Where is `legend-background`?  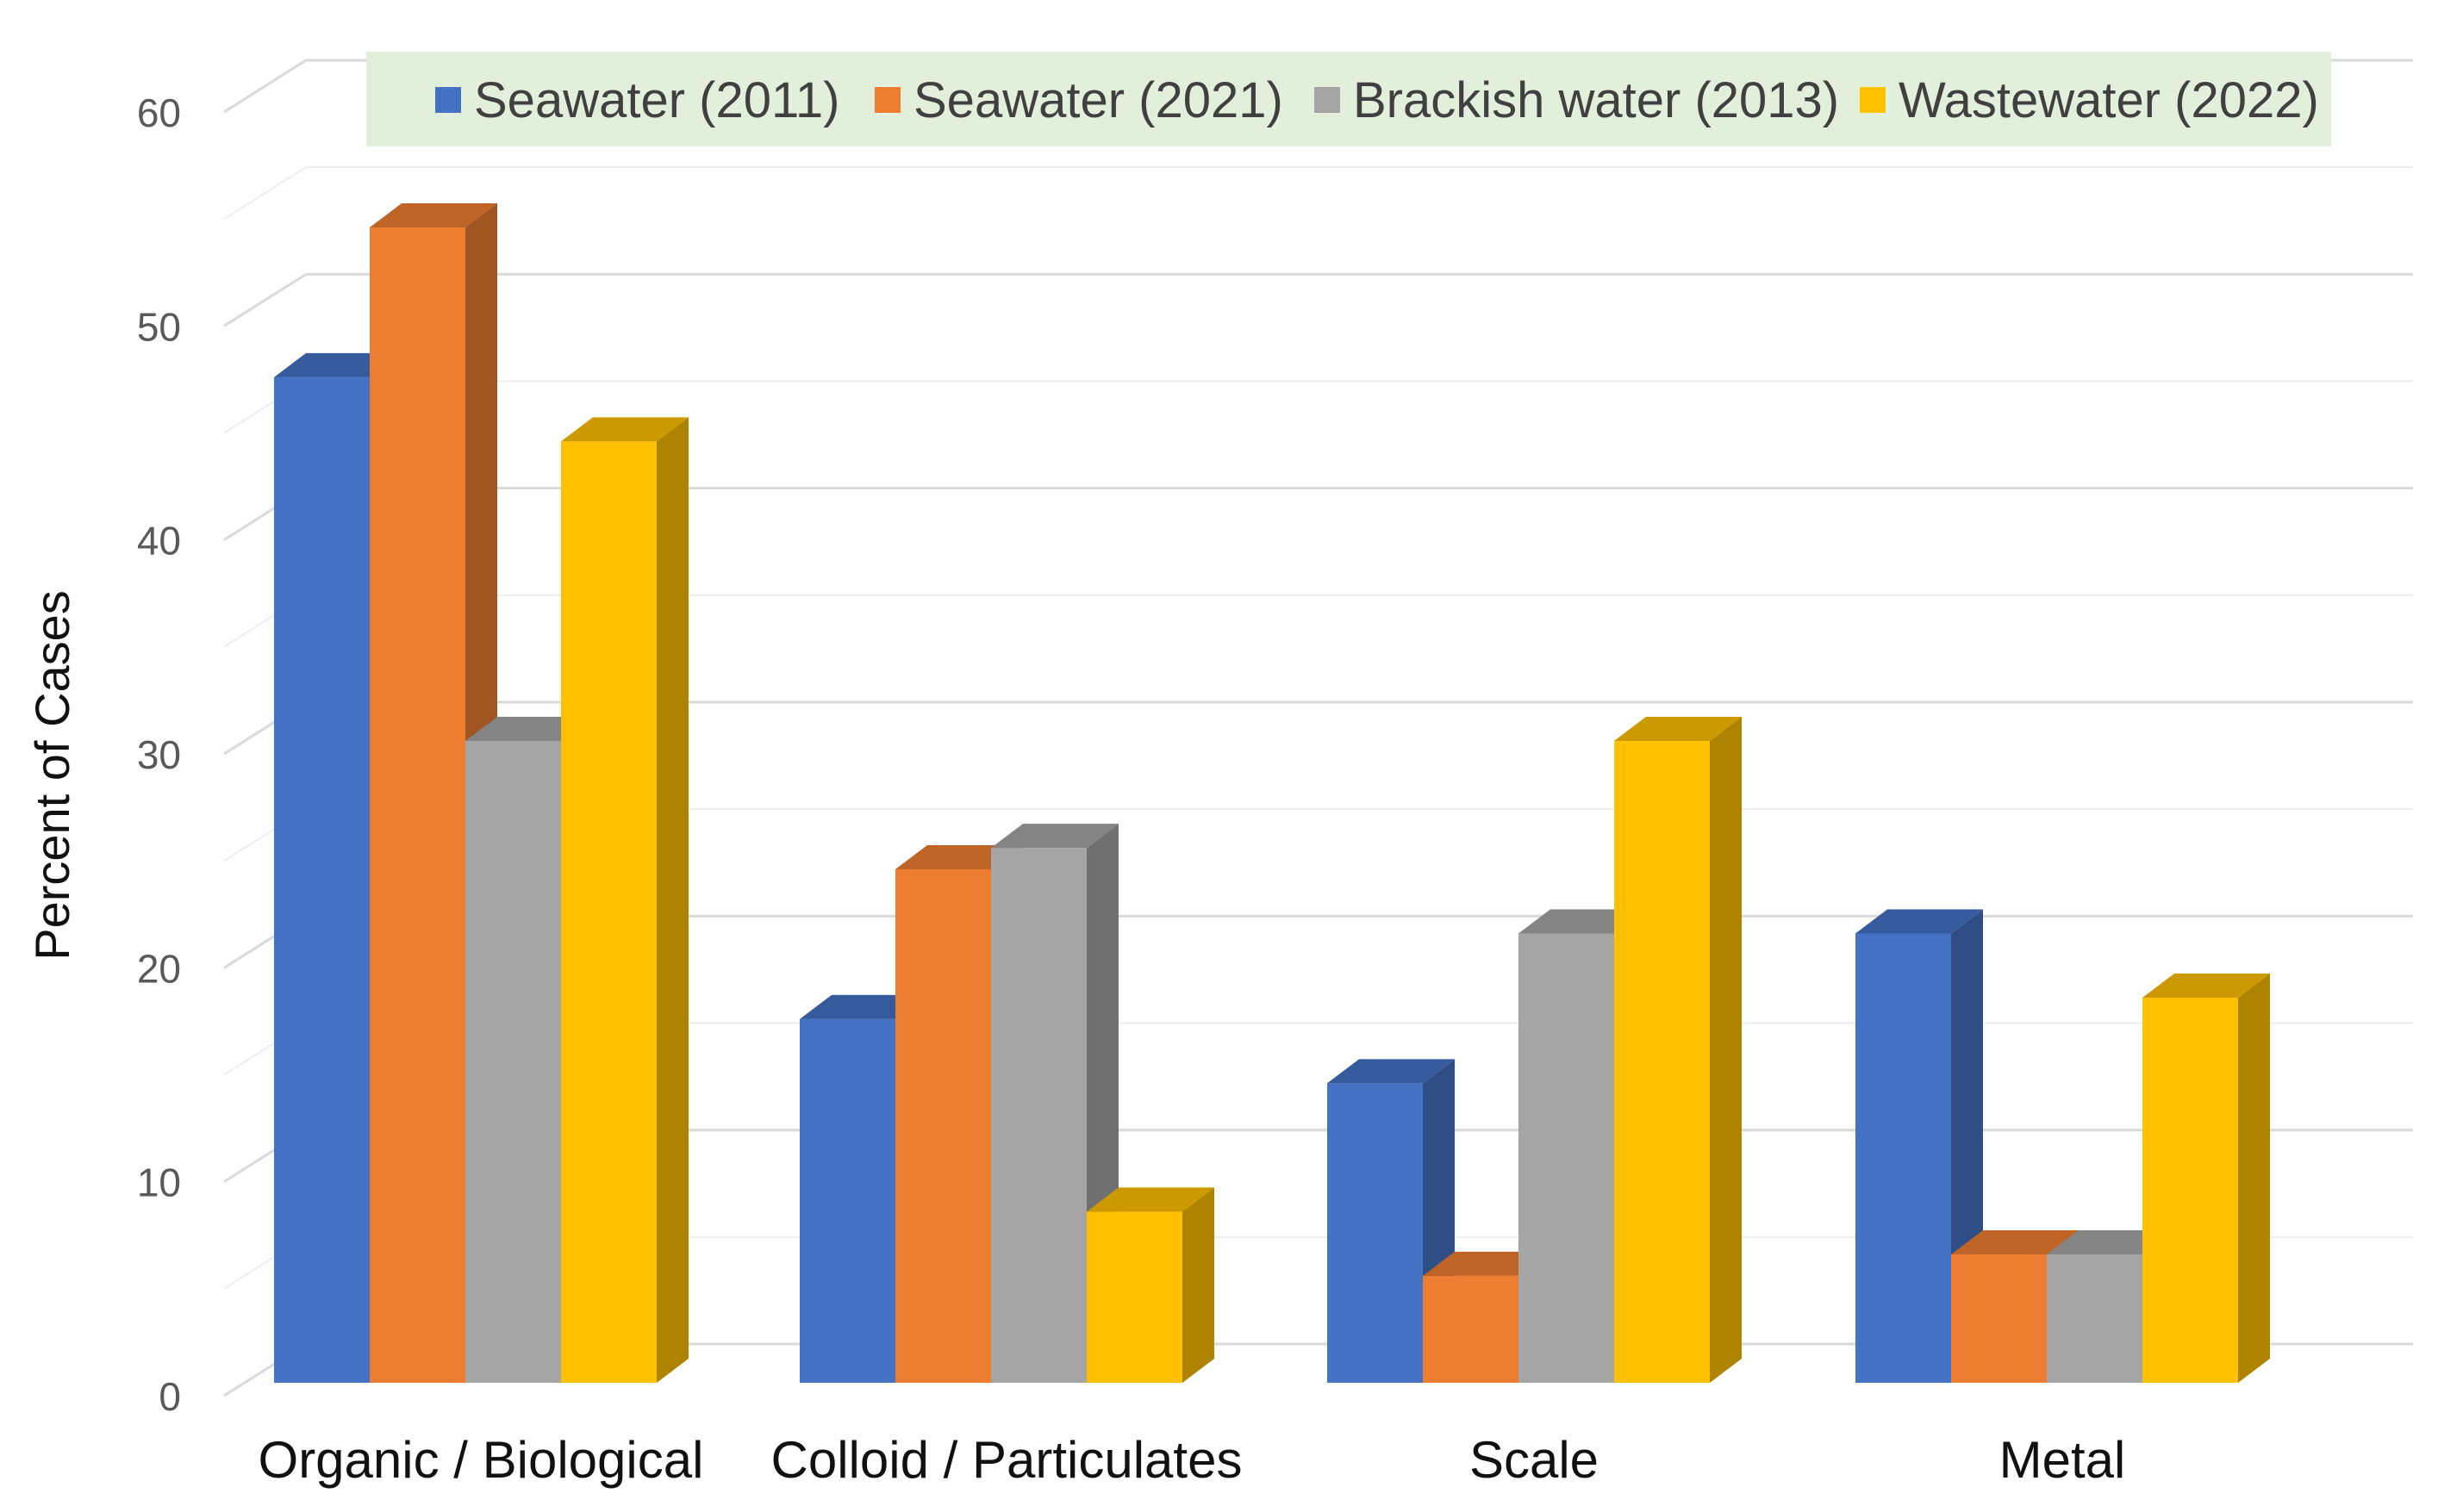 legend-background is located at coordinates (1349, 99).